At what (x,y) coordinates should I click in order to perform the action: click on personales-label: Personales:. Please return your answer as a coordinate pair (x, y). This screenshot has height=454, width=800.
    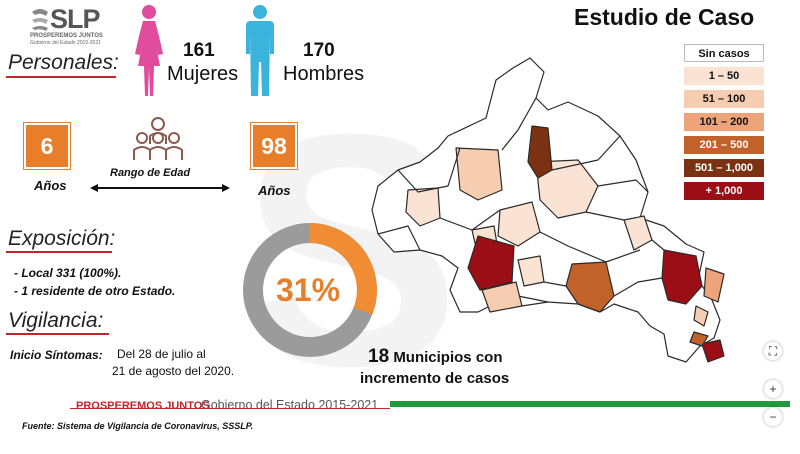
    Looking at the image, I should click on (63, 62).